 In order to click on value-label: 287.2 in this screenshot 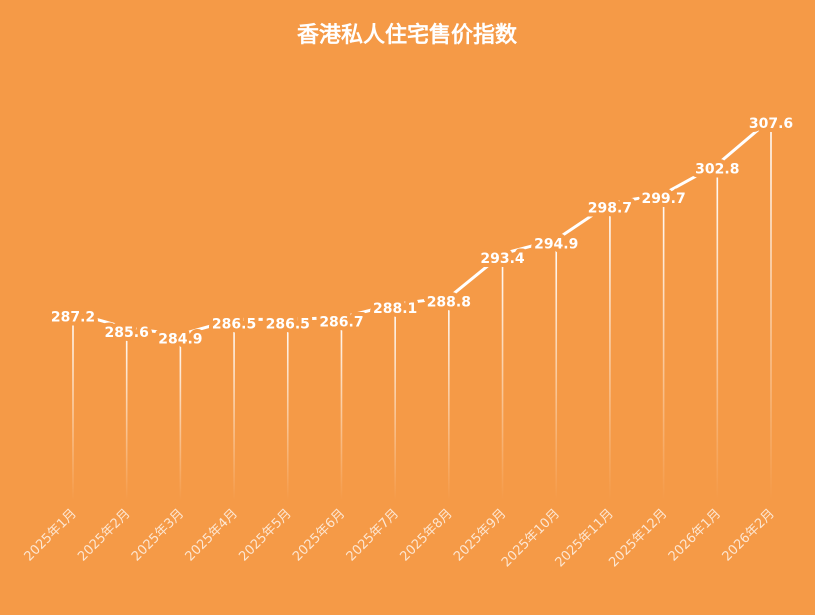, I will do `click(73, 318)`.